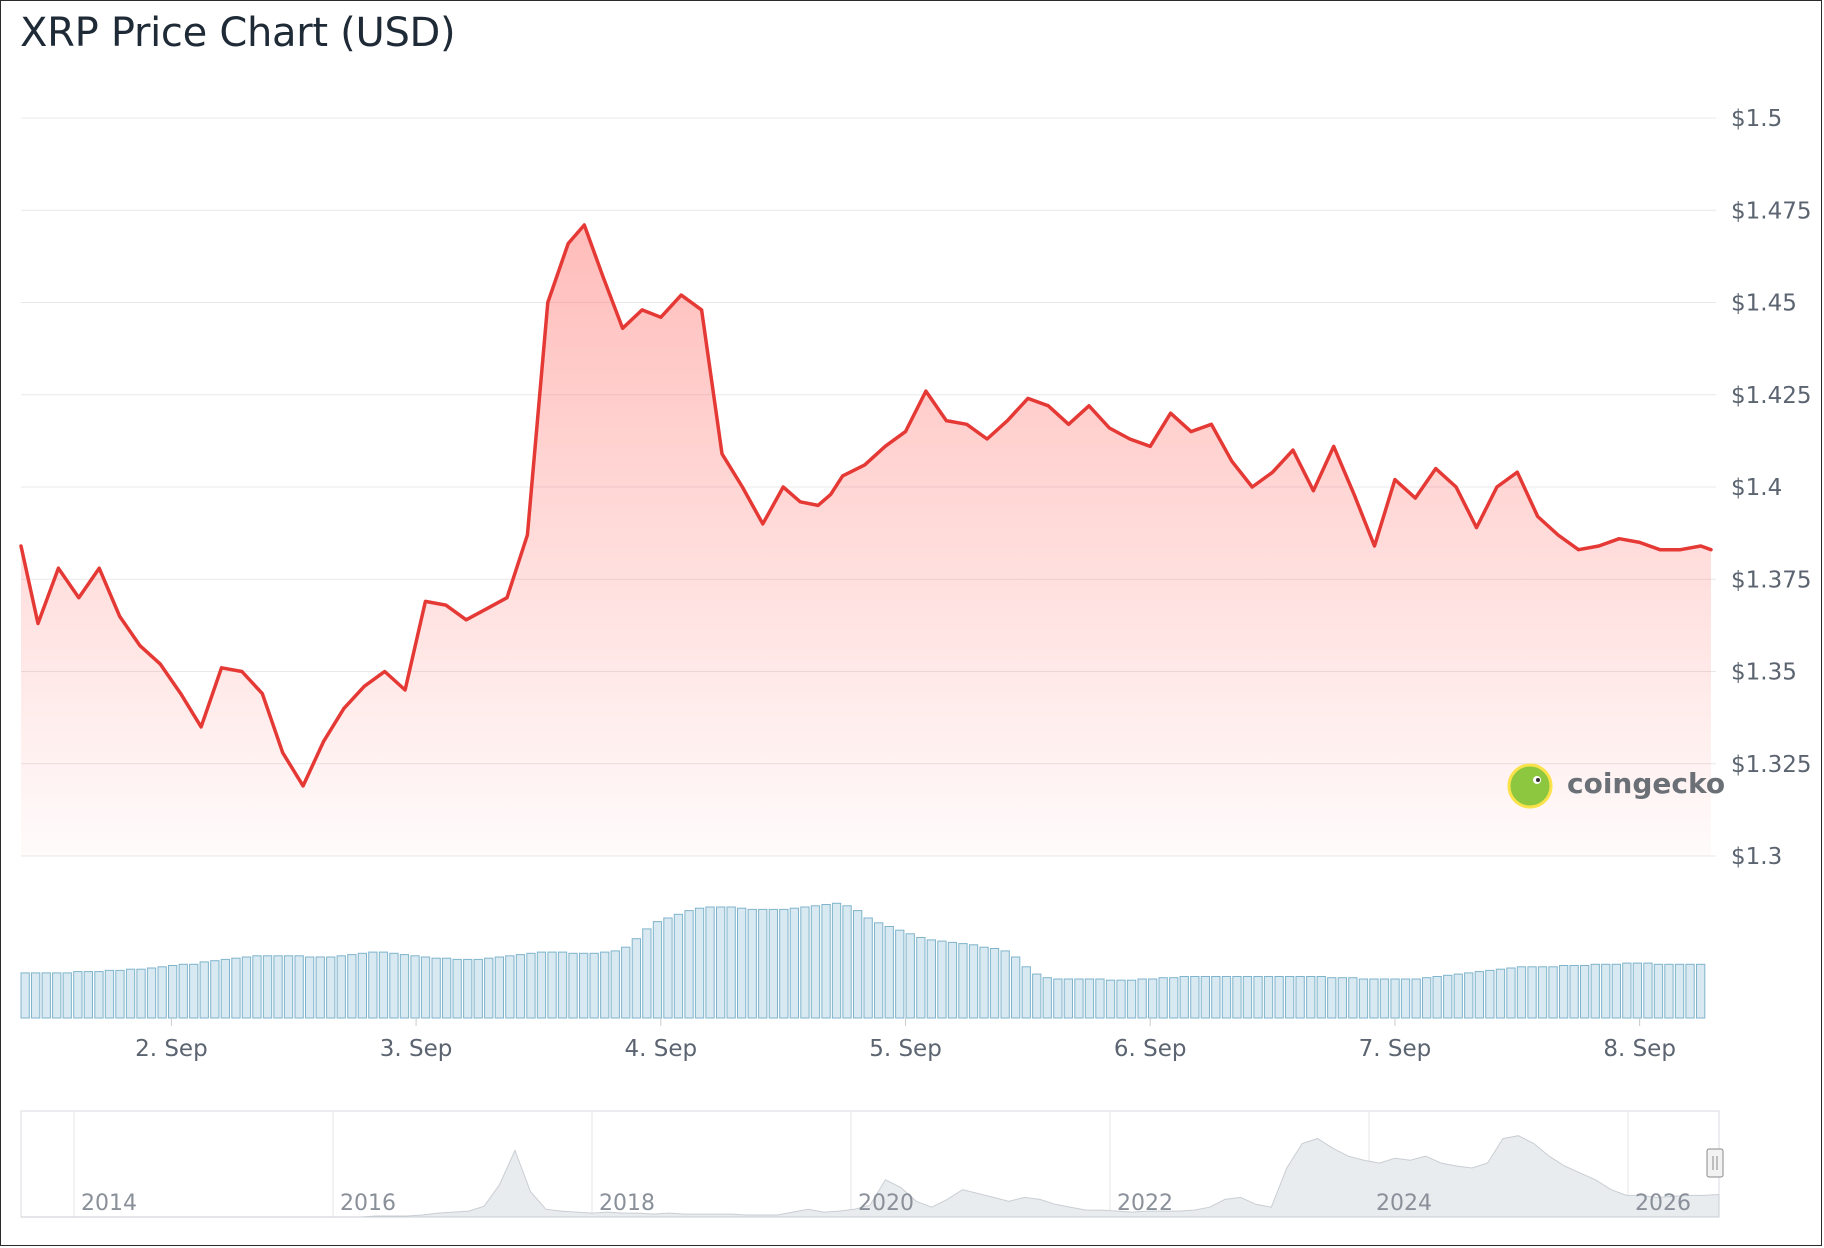 The image size is (1824, 1248). What do you see at coordinates (1395, 1049) in the screenshot?
I see `x-tick-label: 7. Sep` at bounding box center [1395, 1049].